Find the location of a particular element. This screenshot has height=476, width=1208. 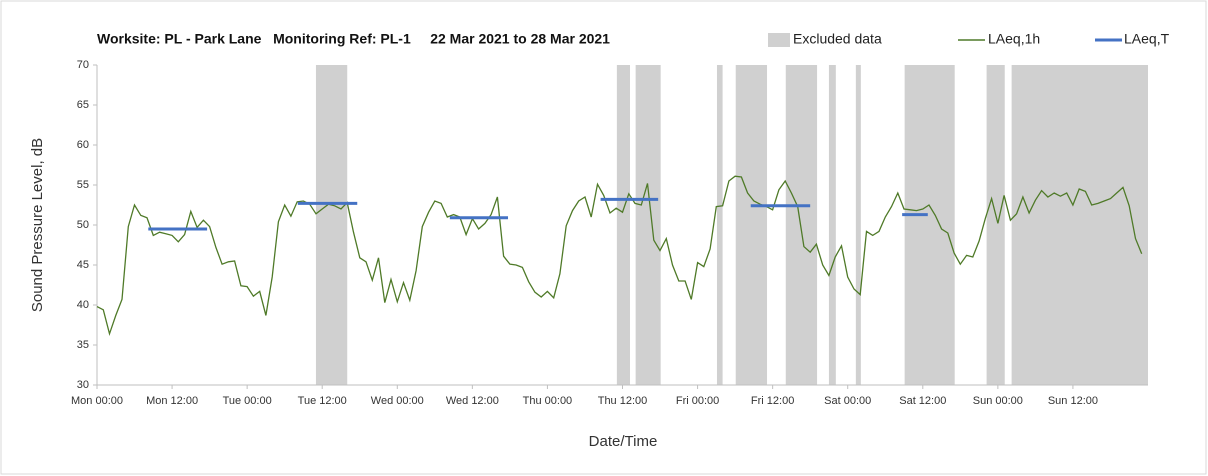

x-tick-label: Tue 00:00 is located at coordinates (247, 401).